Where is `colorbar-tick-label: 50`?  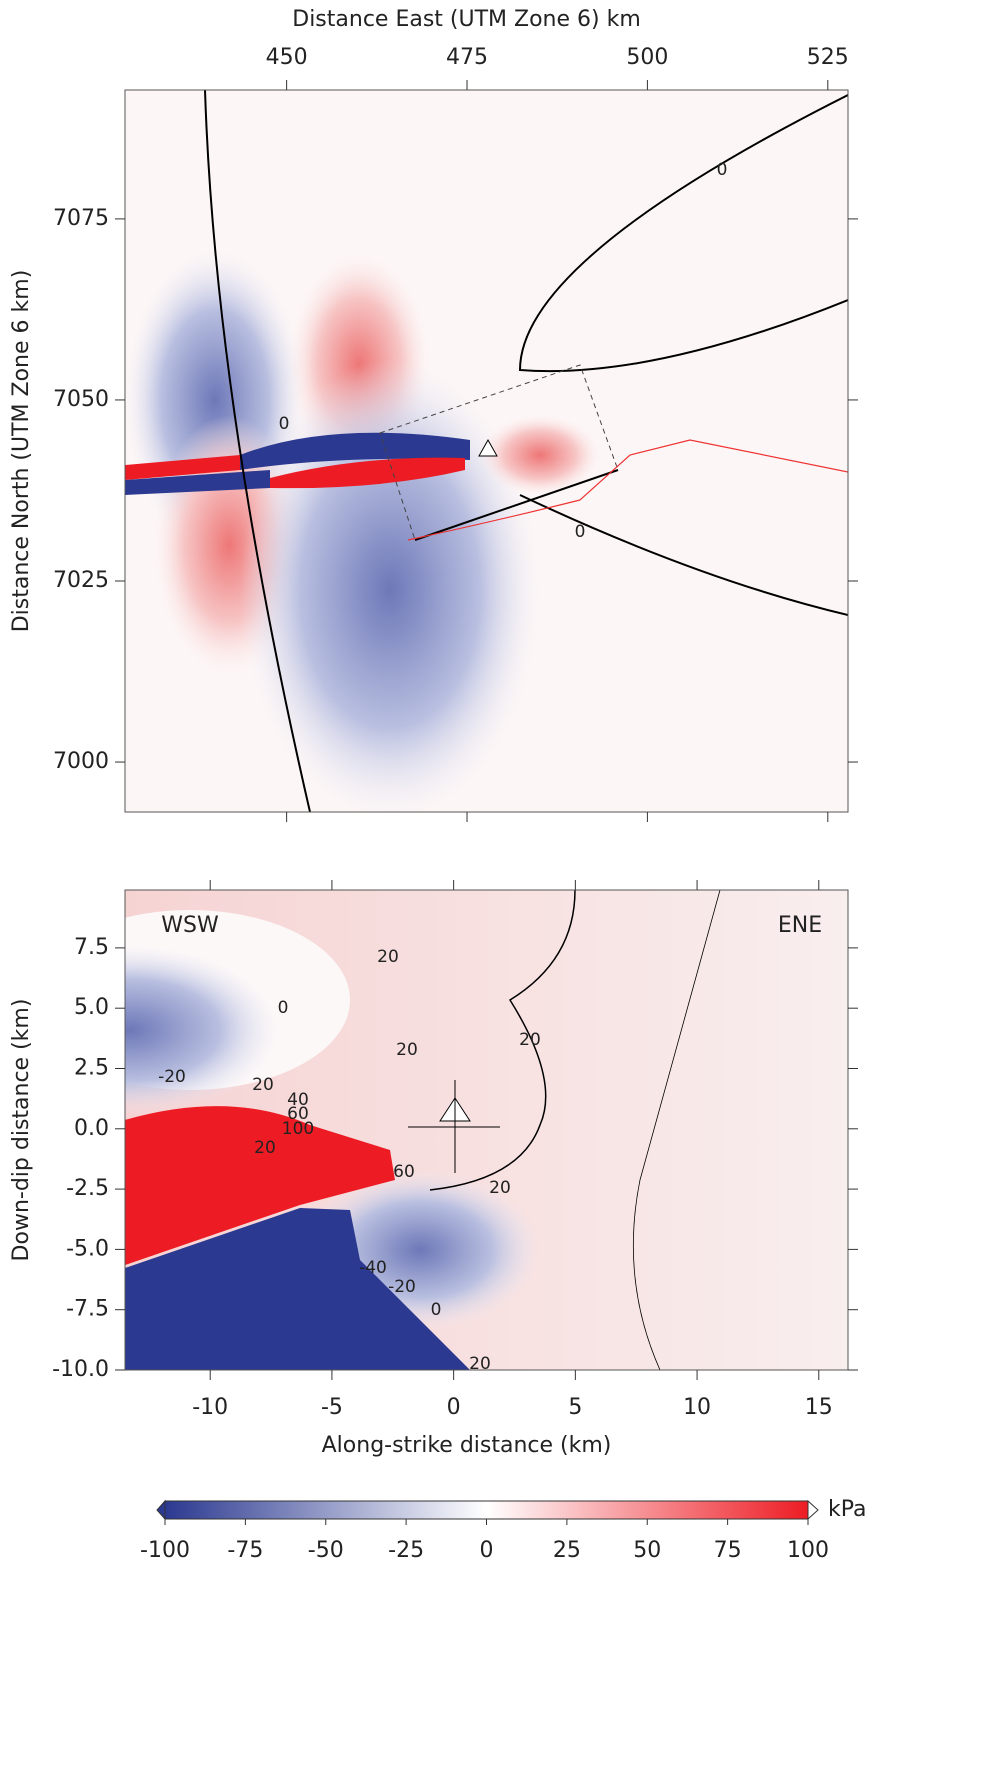 colorbar-tick-label: 50 is located at coordinates (647, 1550).